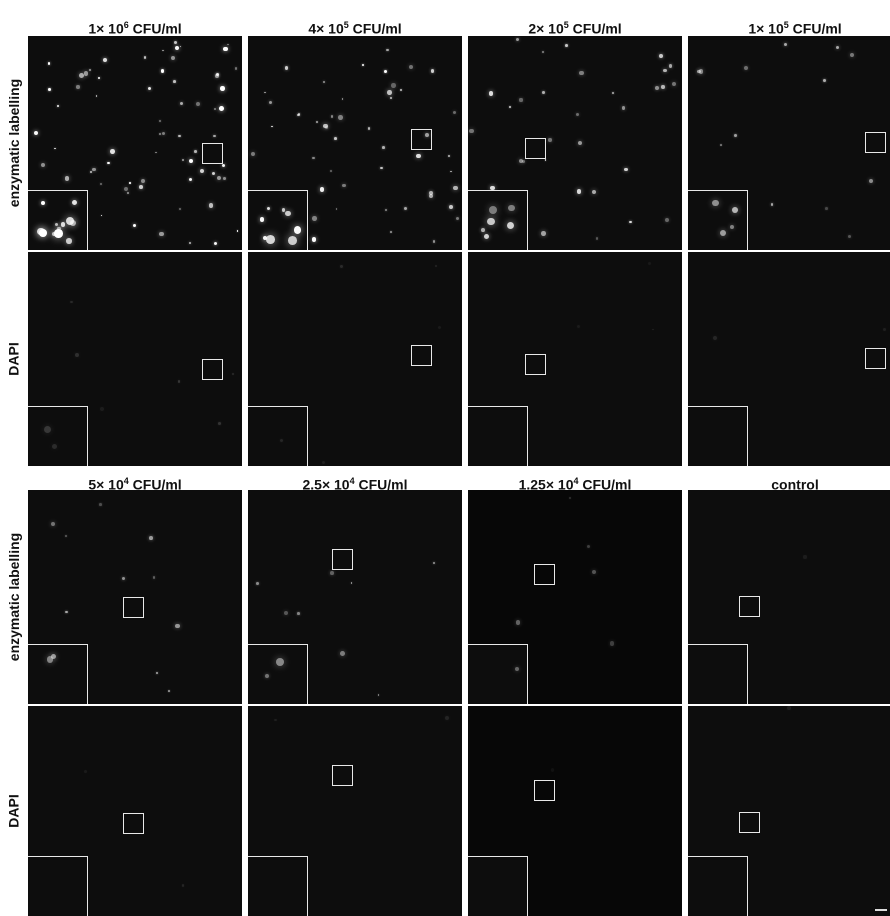 The width and height of the screenshot is (890, 916). What do you see at coordinates (795, 28) in the screenshot?
I see `column-title-1e5: 1× 105 CFU/ml` at bounding box center [795, 28].